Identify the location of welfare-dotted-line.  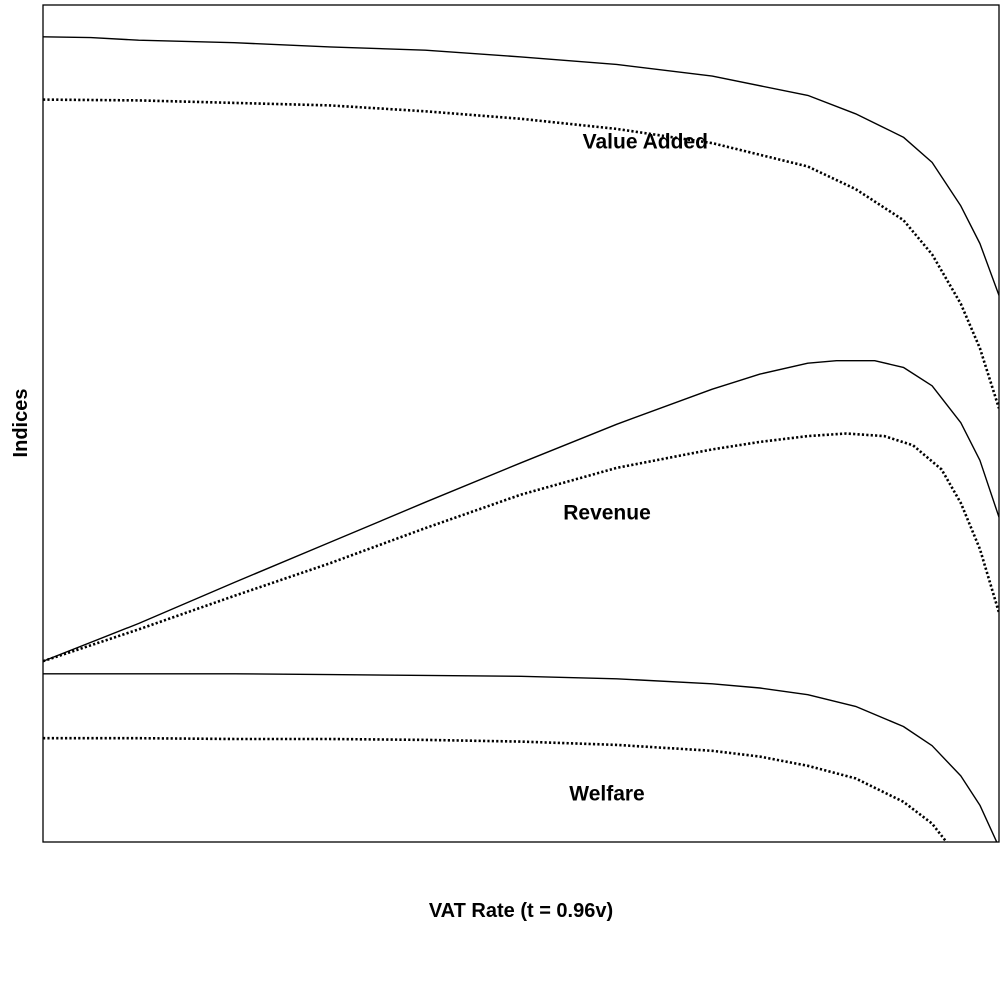
(496, 789).